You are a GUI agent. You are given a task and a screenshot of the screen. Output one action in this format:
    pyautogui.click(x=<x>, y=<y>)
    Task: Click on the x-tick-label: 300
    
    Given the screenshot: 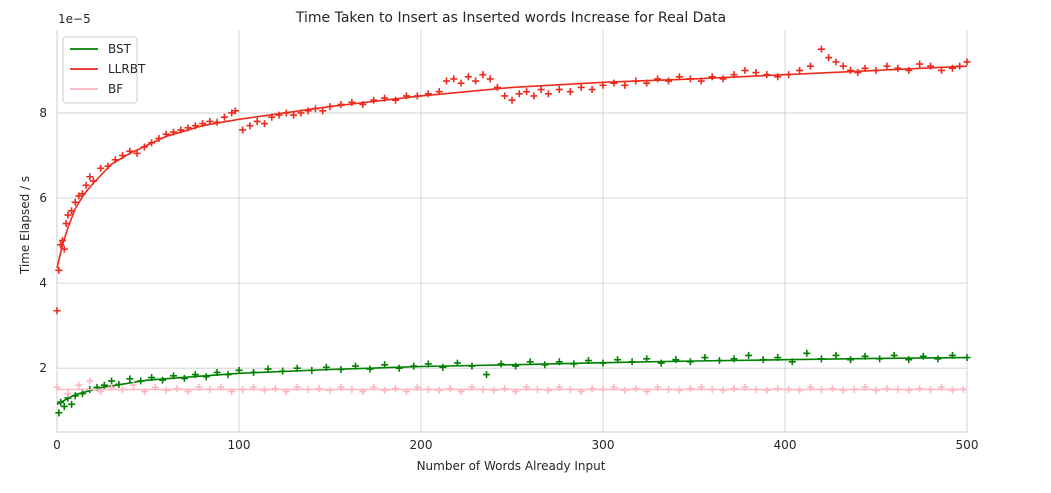 What is the action you would take?
    pyautogui.click(x=603, y=445)
    